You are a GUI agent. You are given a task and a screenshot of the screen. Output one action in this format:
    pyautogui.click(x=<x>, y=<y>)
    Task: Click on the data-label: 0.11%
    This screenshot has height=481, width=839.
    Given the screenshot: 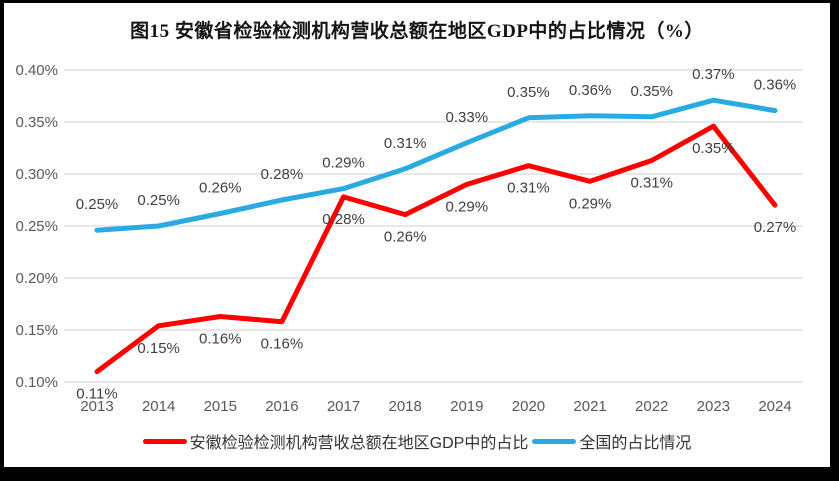 What is the action you would take?
    pyautogui.click(x=96, y=394)
    